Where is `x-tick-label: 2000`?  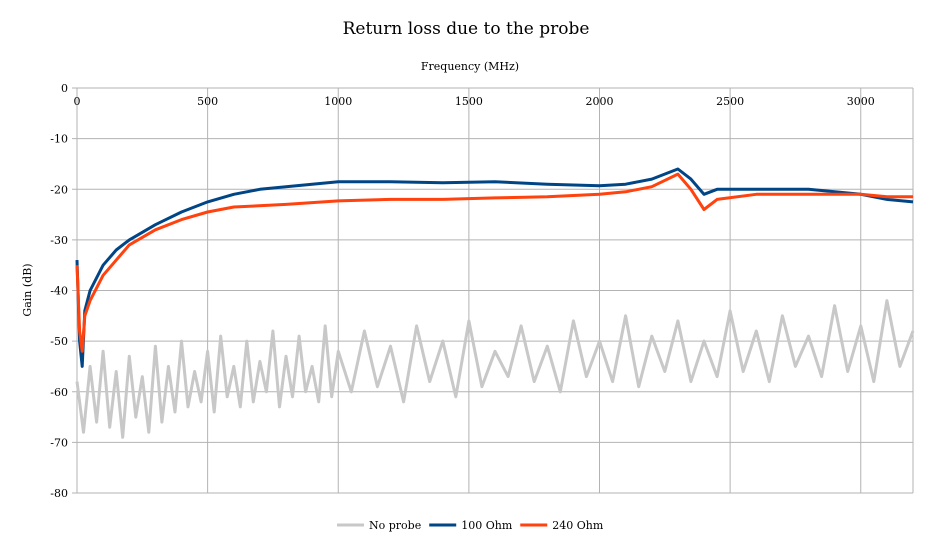 x-tick-label: 2000 is located at coordinates (600, 101).